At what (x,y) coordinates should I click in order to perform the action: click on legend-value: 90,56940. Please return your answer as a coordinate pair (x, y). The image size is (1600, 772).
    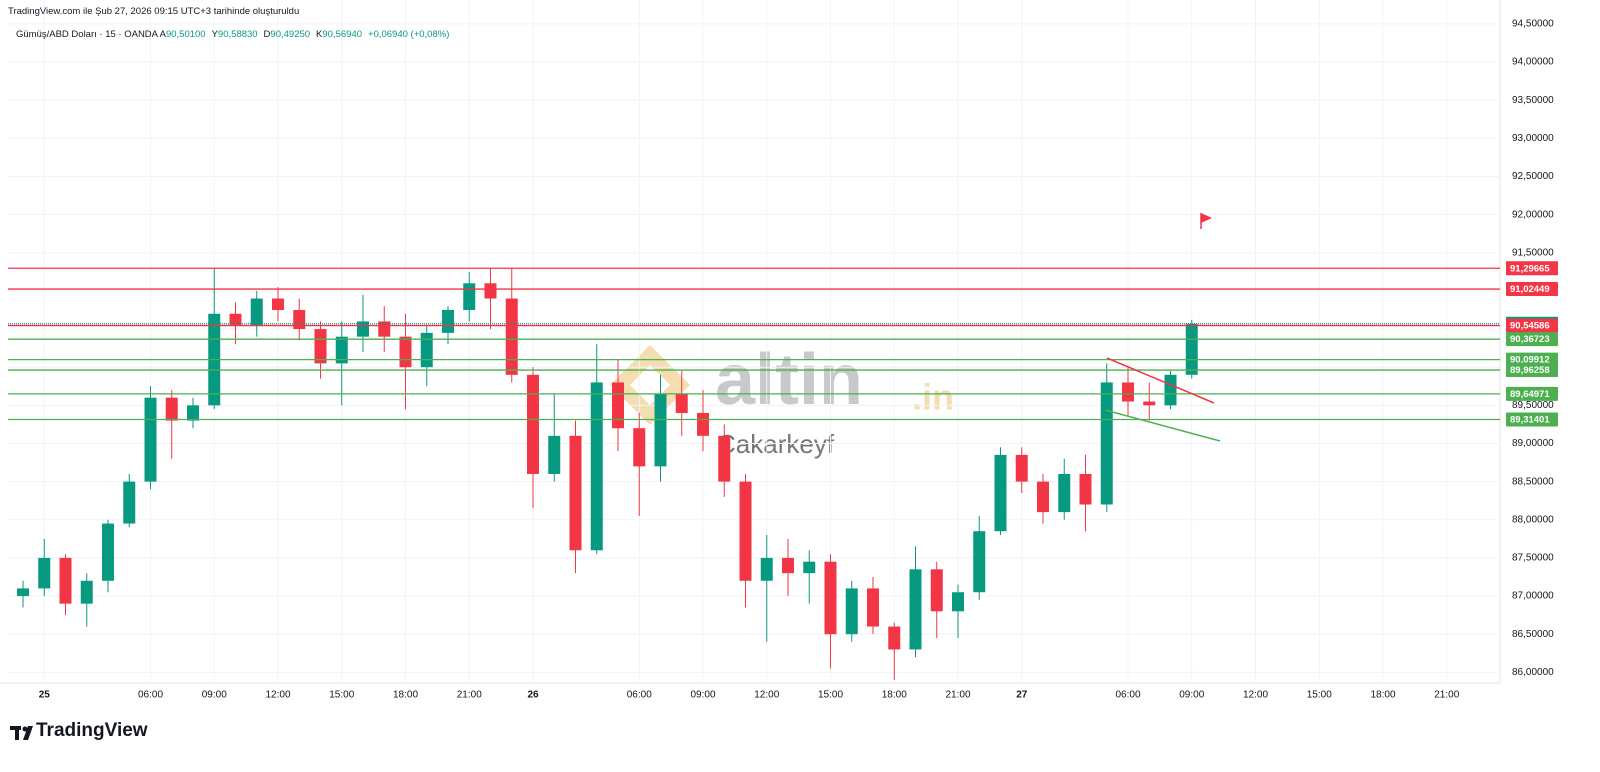
    Looking at the image, I should click on (342, 34).